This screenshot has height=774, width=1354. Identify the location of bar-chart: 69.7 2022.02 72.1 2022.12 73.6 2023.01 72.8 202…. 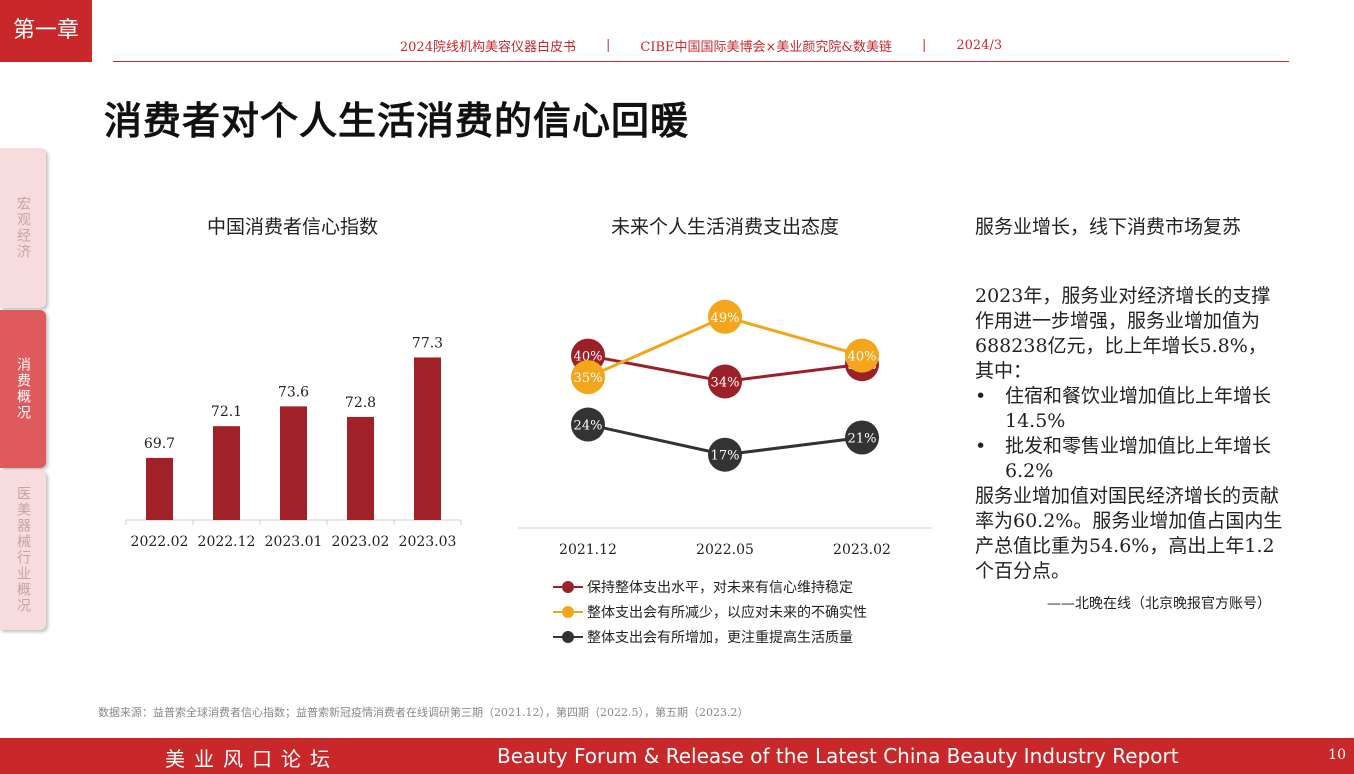
(293, 442).